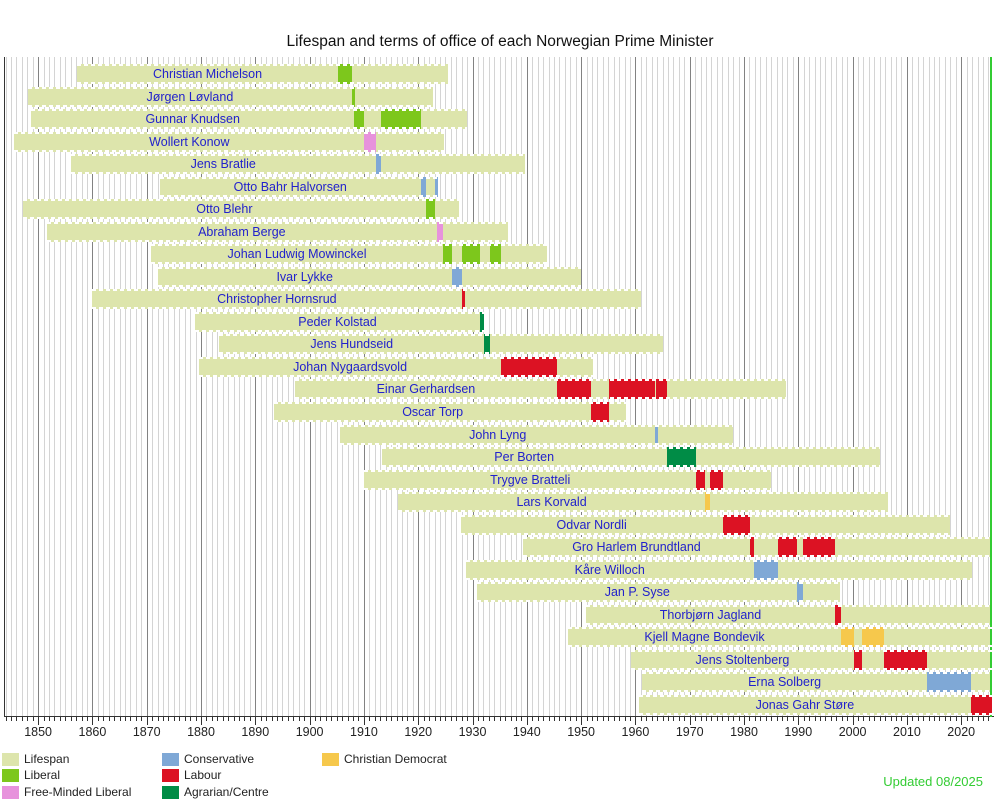 Image resolution: width=1000 pixels, height=800 pixels. What do you see at coordinates (352, 344) in the screenshot?
I see `minister-name-label: Jens Hundseid` at bounding box center [352, 344].